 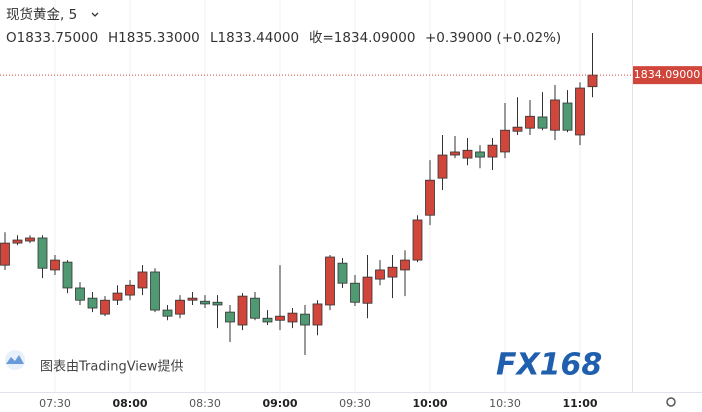 What do you see at coordinates (549, 365) in the screenshot?
I see `logo: FX168` at bounding box center [549, 365].